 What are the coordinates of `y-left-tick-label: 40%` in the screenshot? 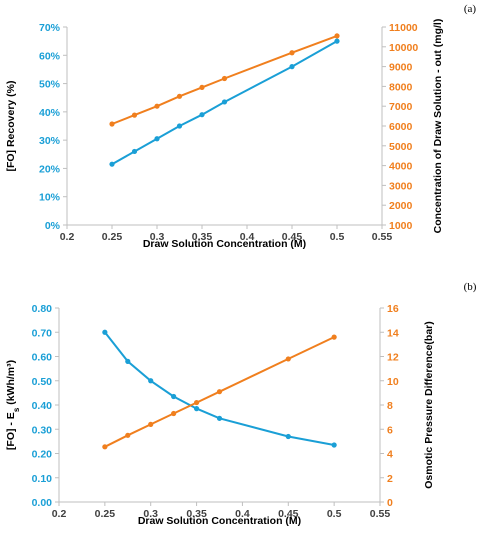 It's located at (50, 113).